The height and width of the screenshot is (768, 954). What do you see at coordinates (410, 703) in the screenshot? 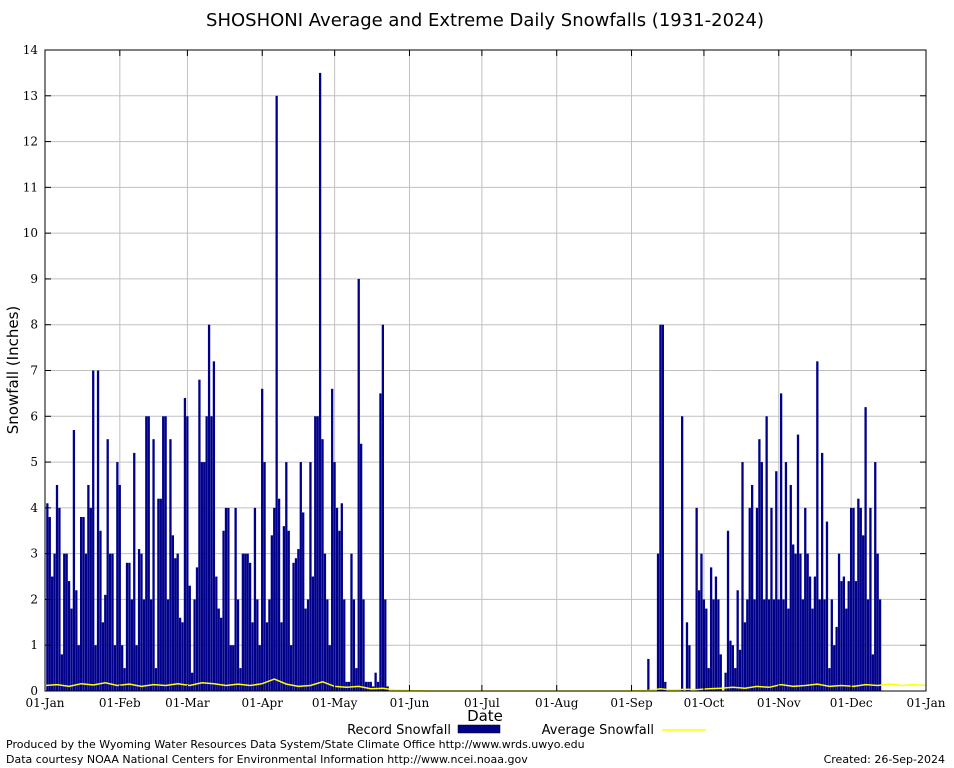
I see `x-tick-label: 01-Jun` at bounding box center [410, 703].